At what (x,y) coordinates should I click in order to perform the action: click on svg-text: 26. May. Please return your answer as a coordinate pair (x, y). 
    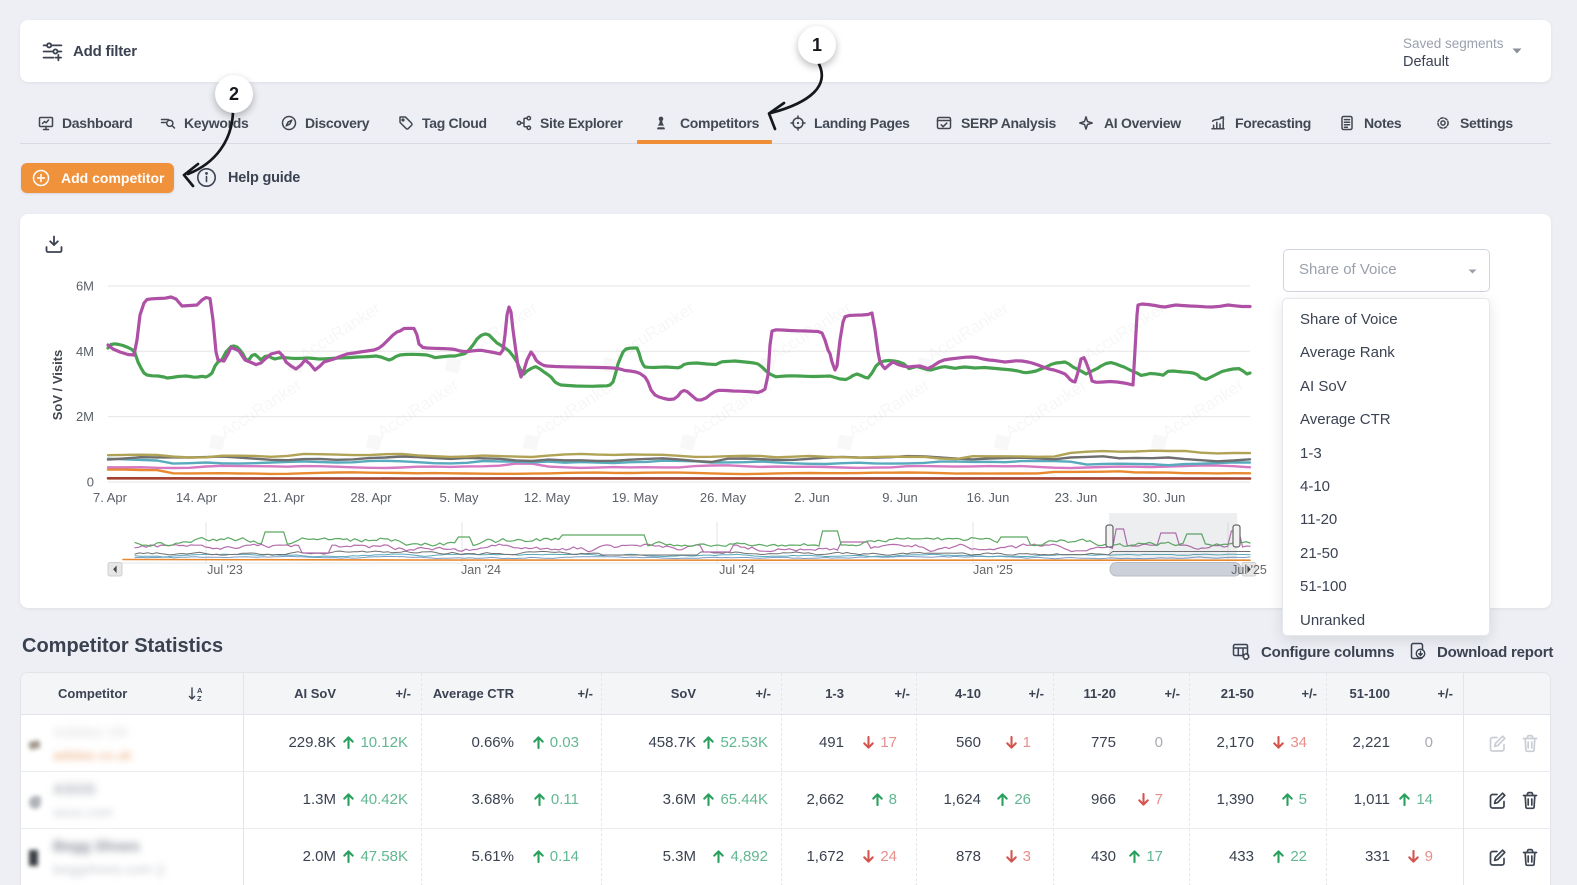
    Looking at the image, I should click on (723, 497).